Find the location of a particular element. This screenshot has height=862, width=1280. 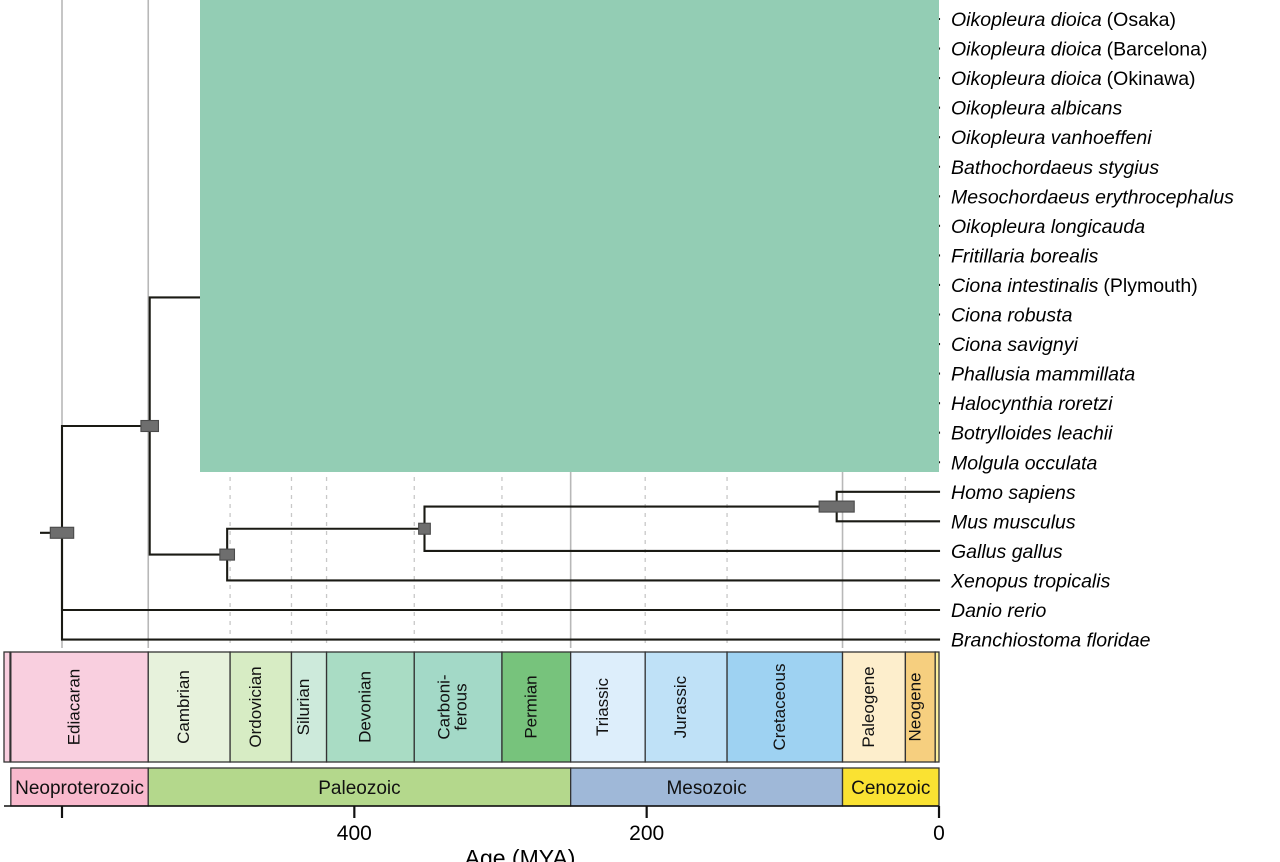

tip-label-species: Oikopleura longicauda is located at coordinates (1048, 227).